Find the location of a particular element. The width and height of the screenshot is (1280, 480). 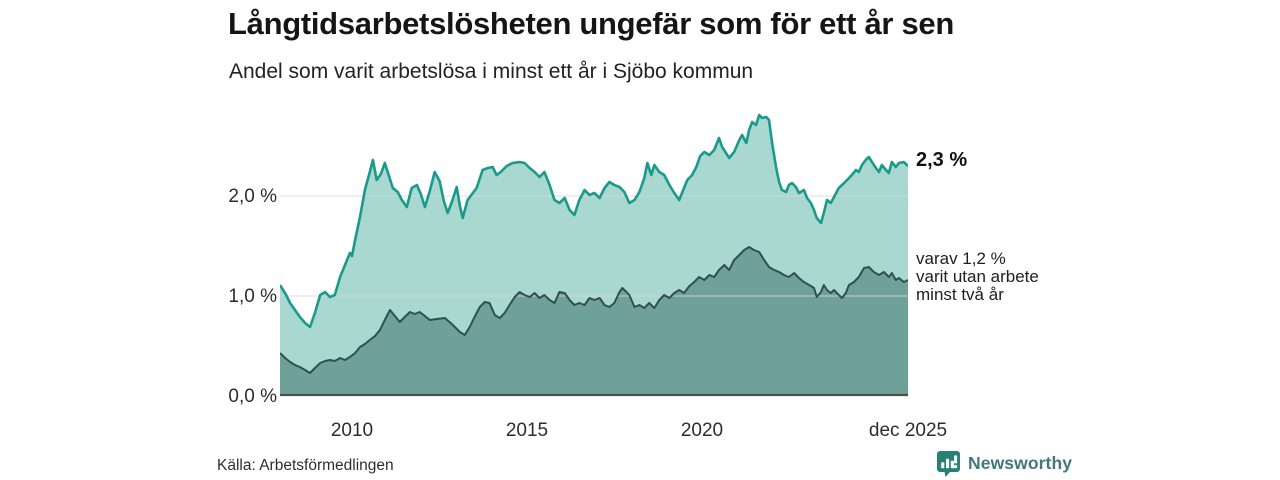

series-two-year-end-label-line1: varav 1,2 % is located at coordinates (961, 258).